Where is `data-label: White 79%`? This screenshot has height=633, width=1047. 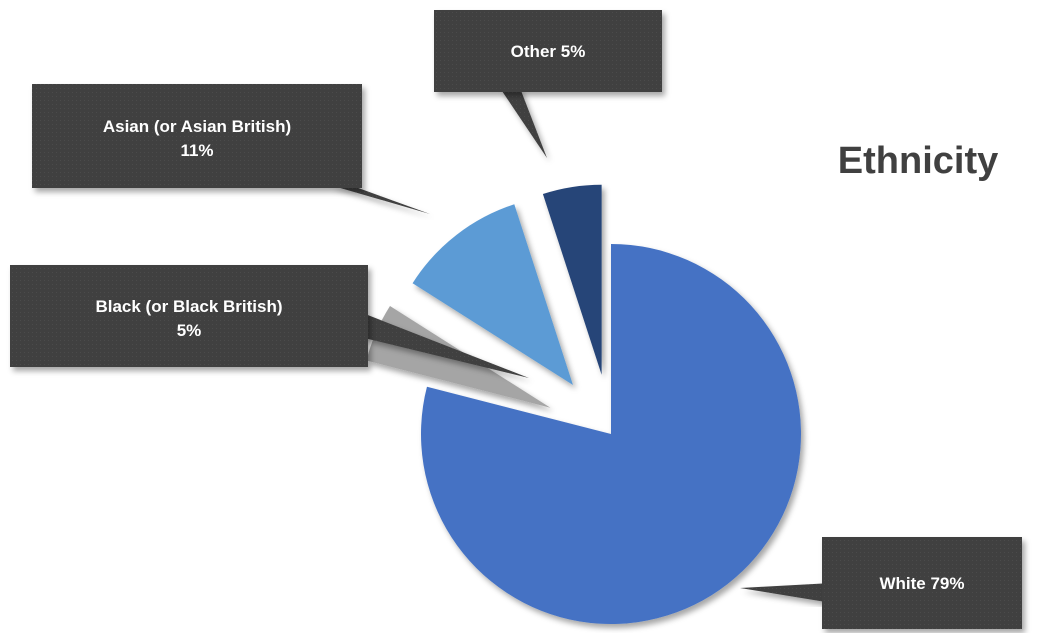 data-label: White 79% is located at coordinates (921, 583).